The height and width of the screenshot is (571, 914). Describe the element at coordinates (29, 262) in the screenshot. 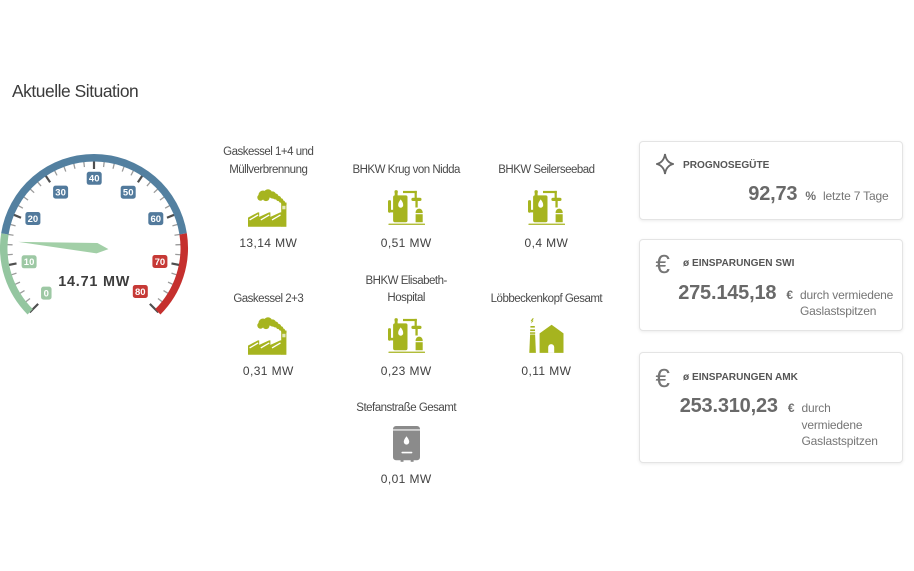

I see `svg-text: 10` at that location.